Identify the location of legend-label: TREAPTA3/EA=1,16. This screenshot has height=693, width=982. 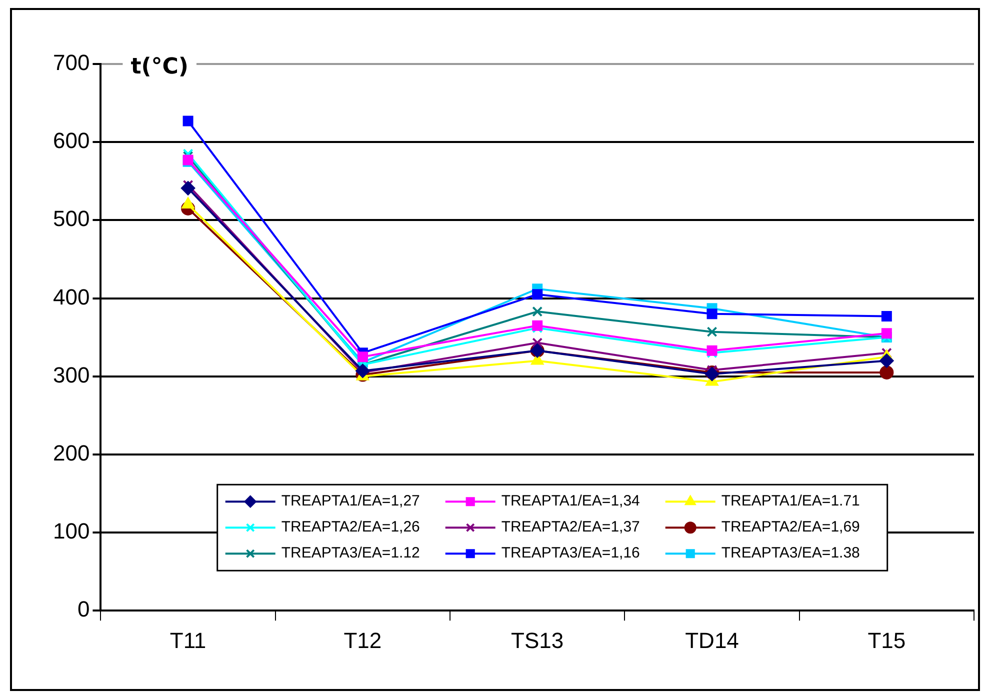
(570, 553).